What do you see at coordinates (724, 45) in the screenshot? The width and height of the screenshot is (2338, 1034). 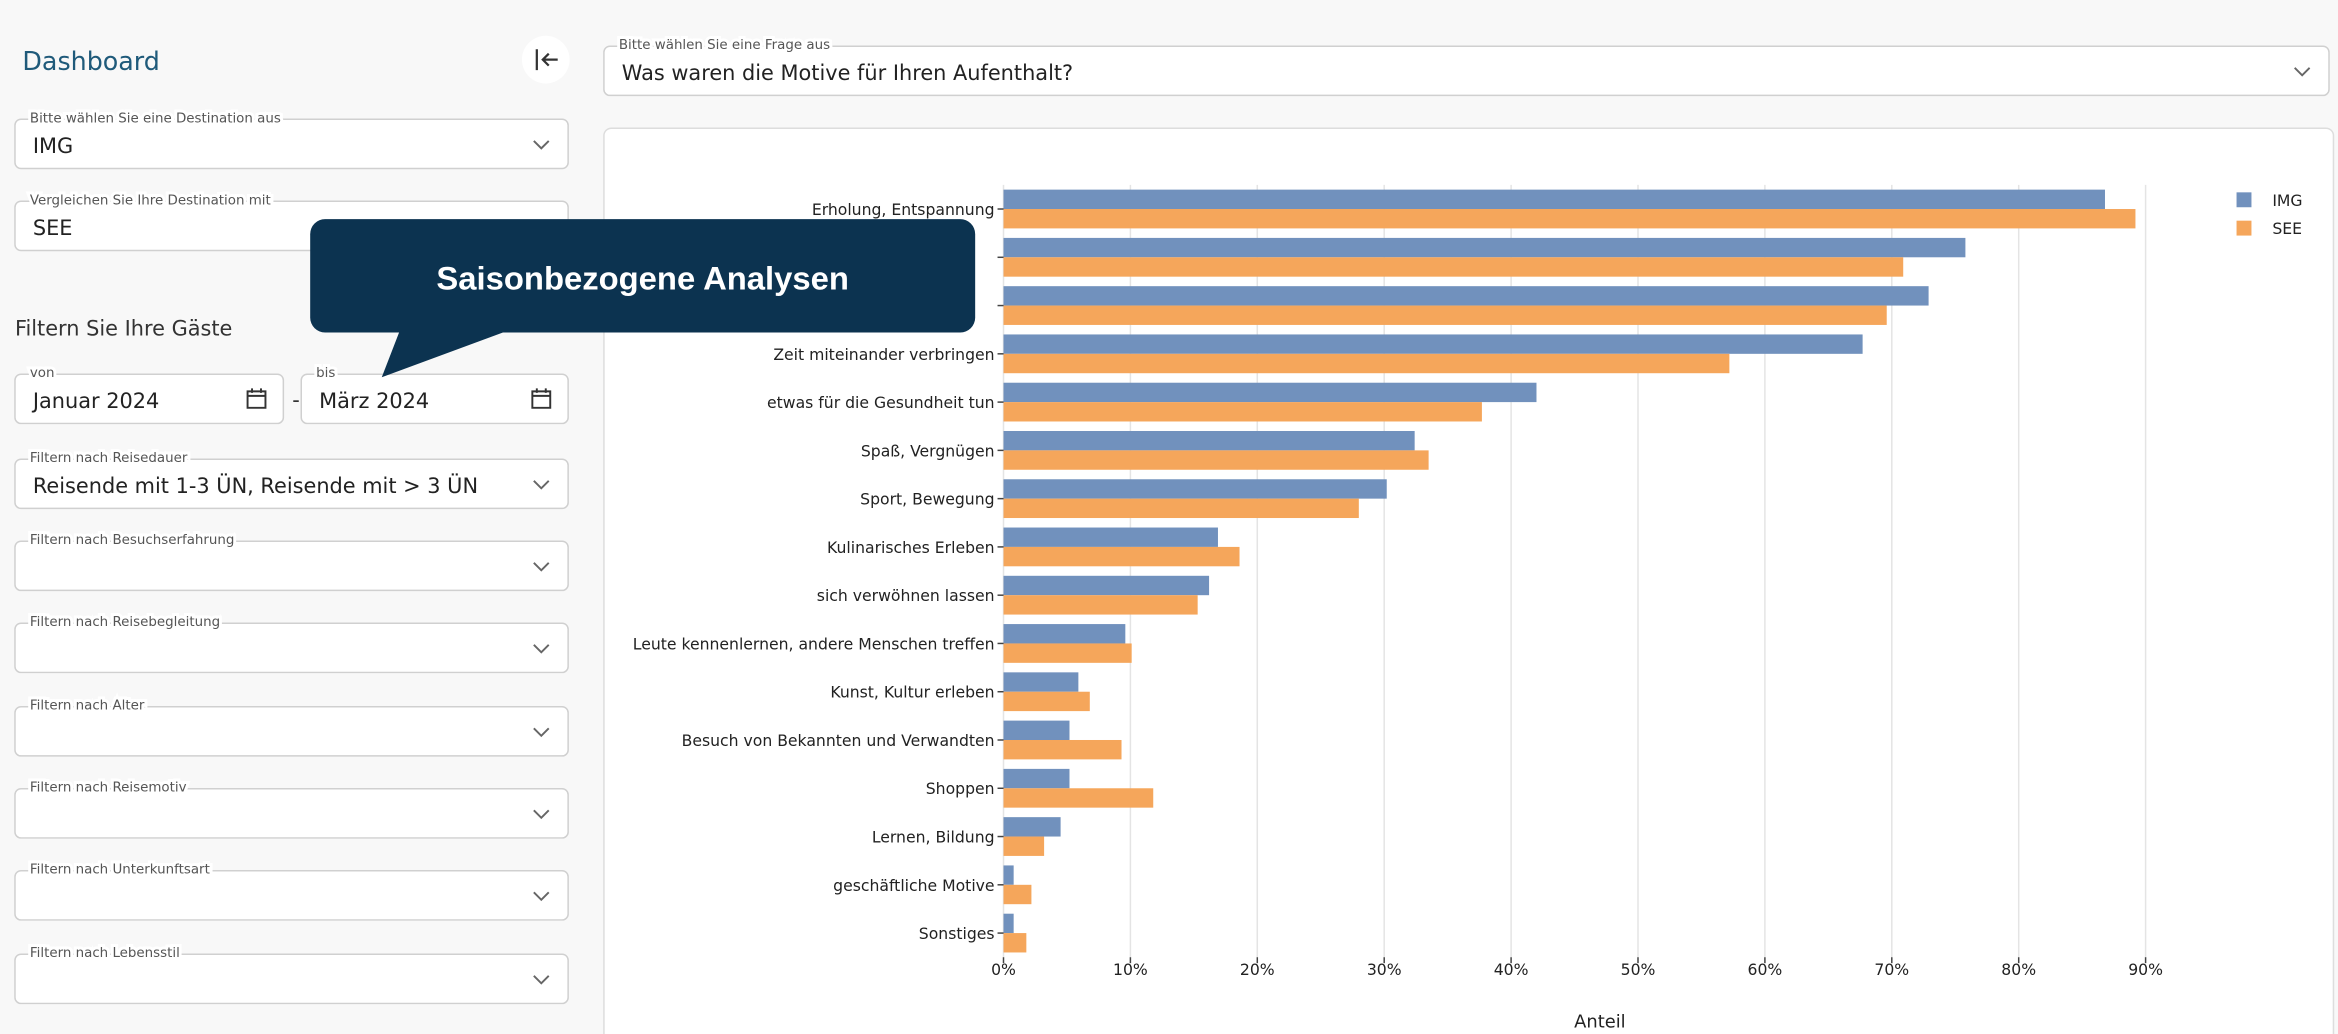 I see `field-label: Bitte wählen Sie eine Frage aus` at bounding box center [724, 45].